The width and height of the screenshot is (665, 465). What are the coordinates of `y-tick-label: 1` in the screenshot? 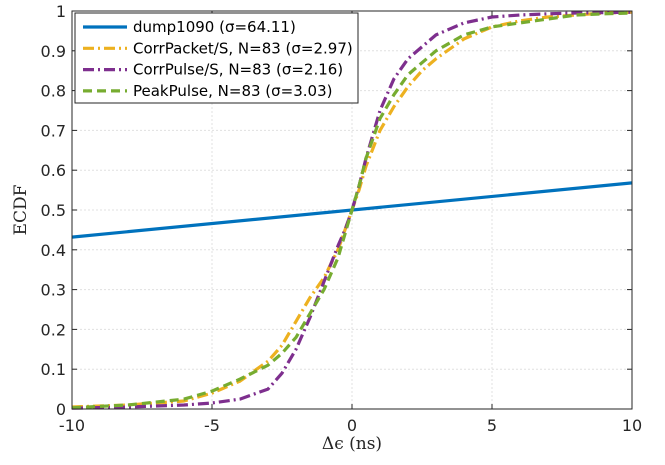 It's located at (61, 11).